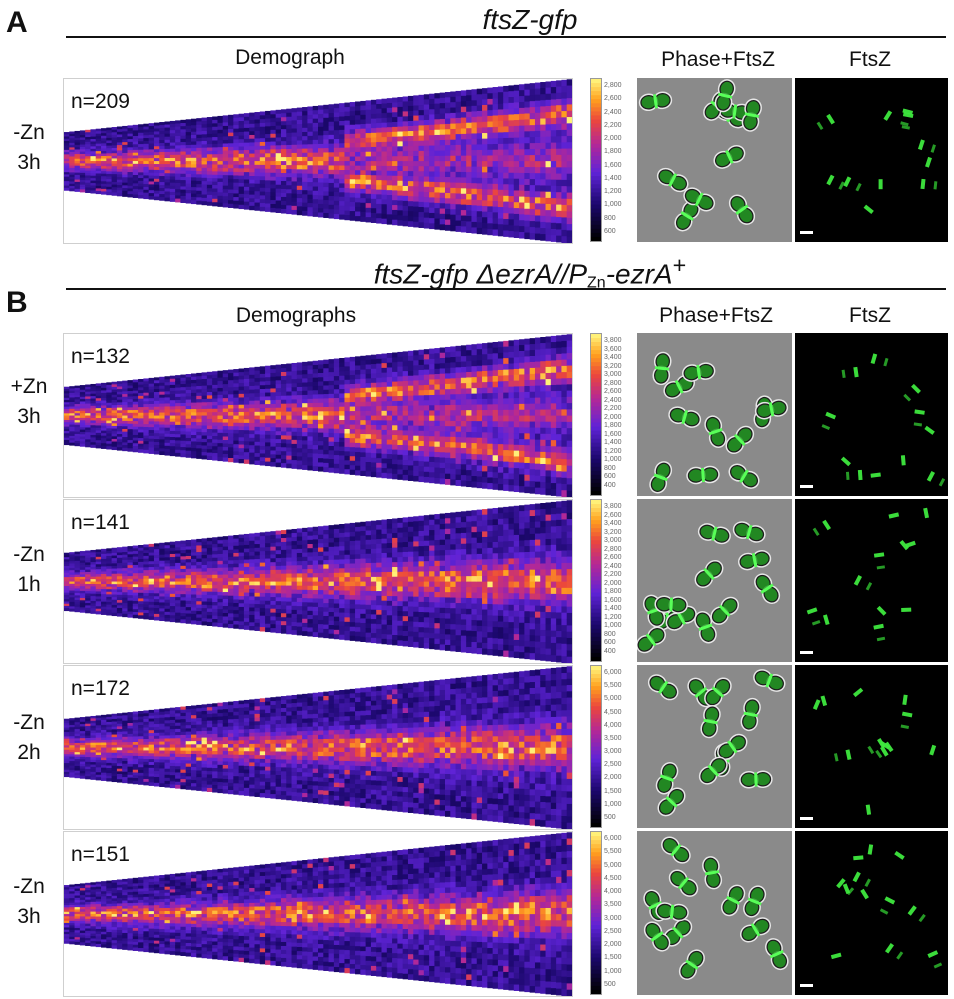 Image resolution: width=954 pixels, height=999 pixels. I want to click on colorbar-tick-label: 5,500, so click(613, 852).